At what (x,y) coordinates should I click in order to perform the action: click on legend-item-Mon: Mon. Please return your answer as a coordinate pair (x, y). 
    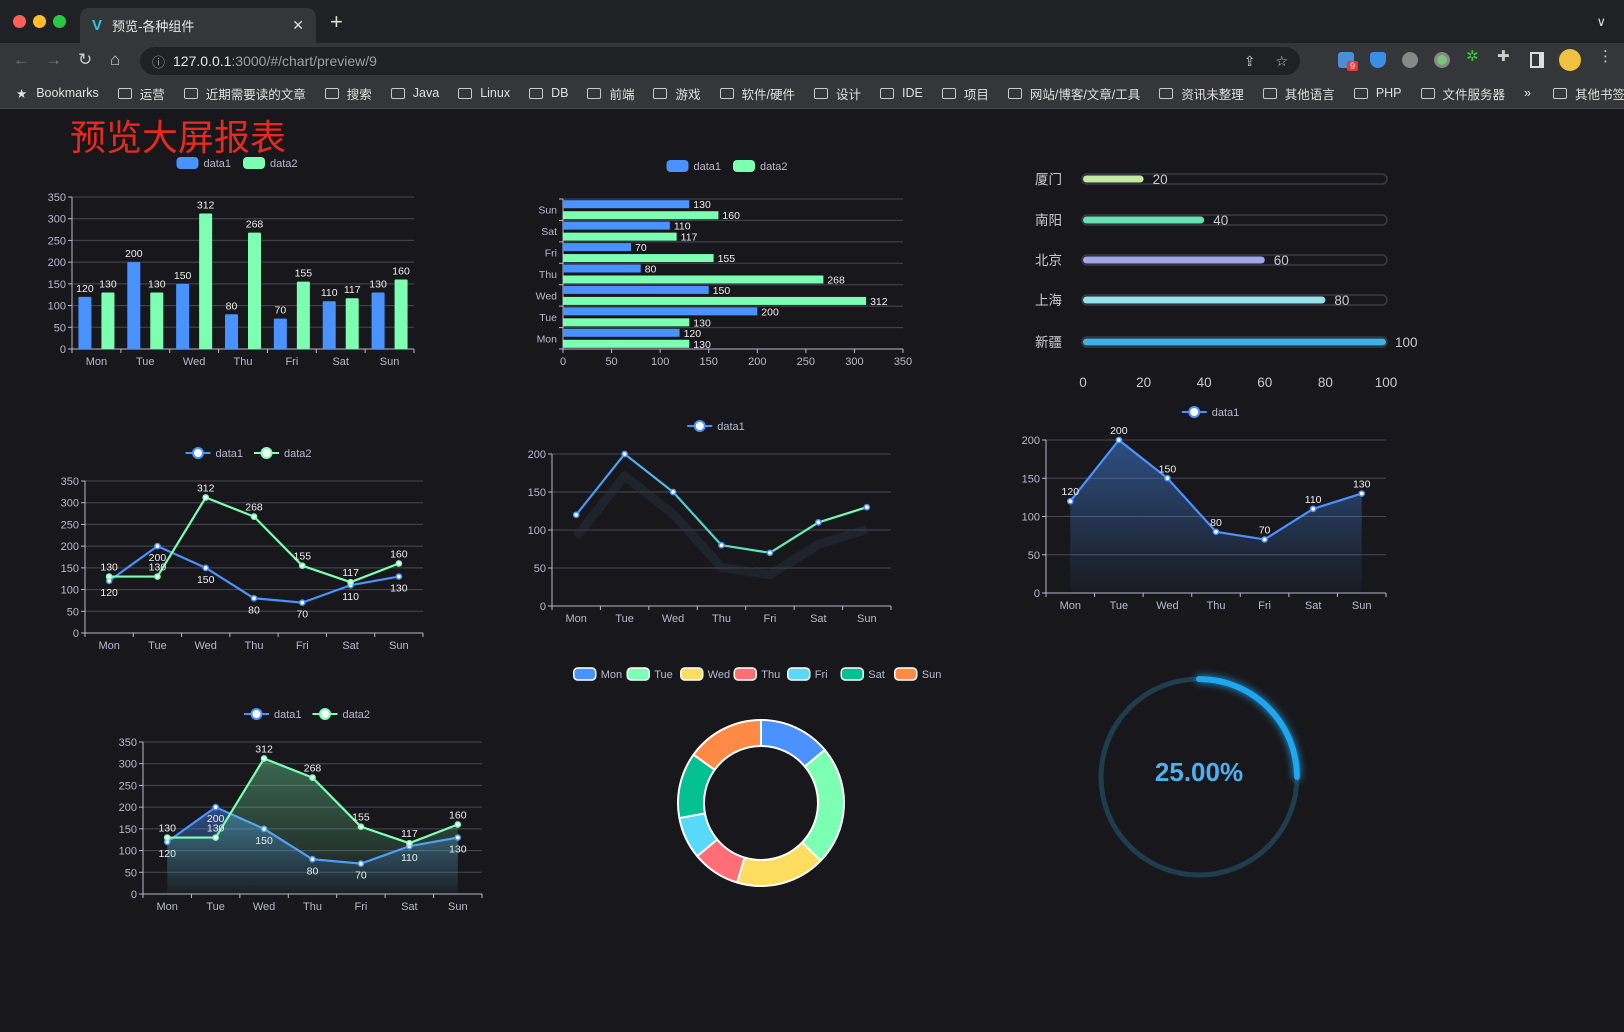
    Looking at the image, I should click on (597, 674).